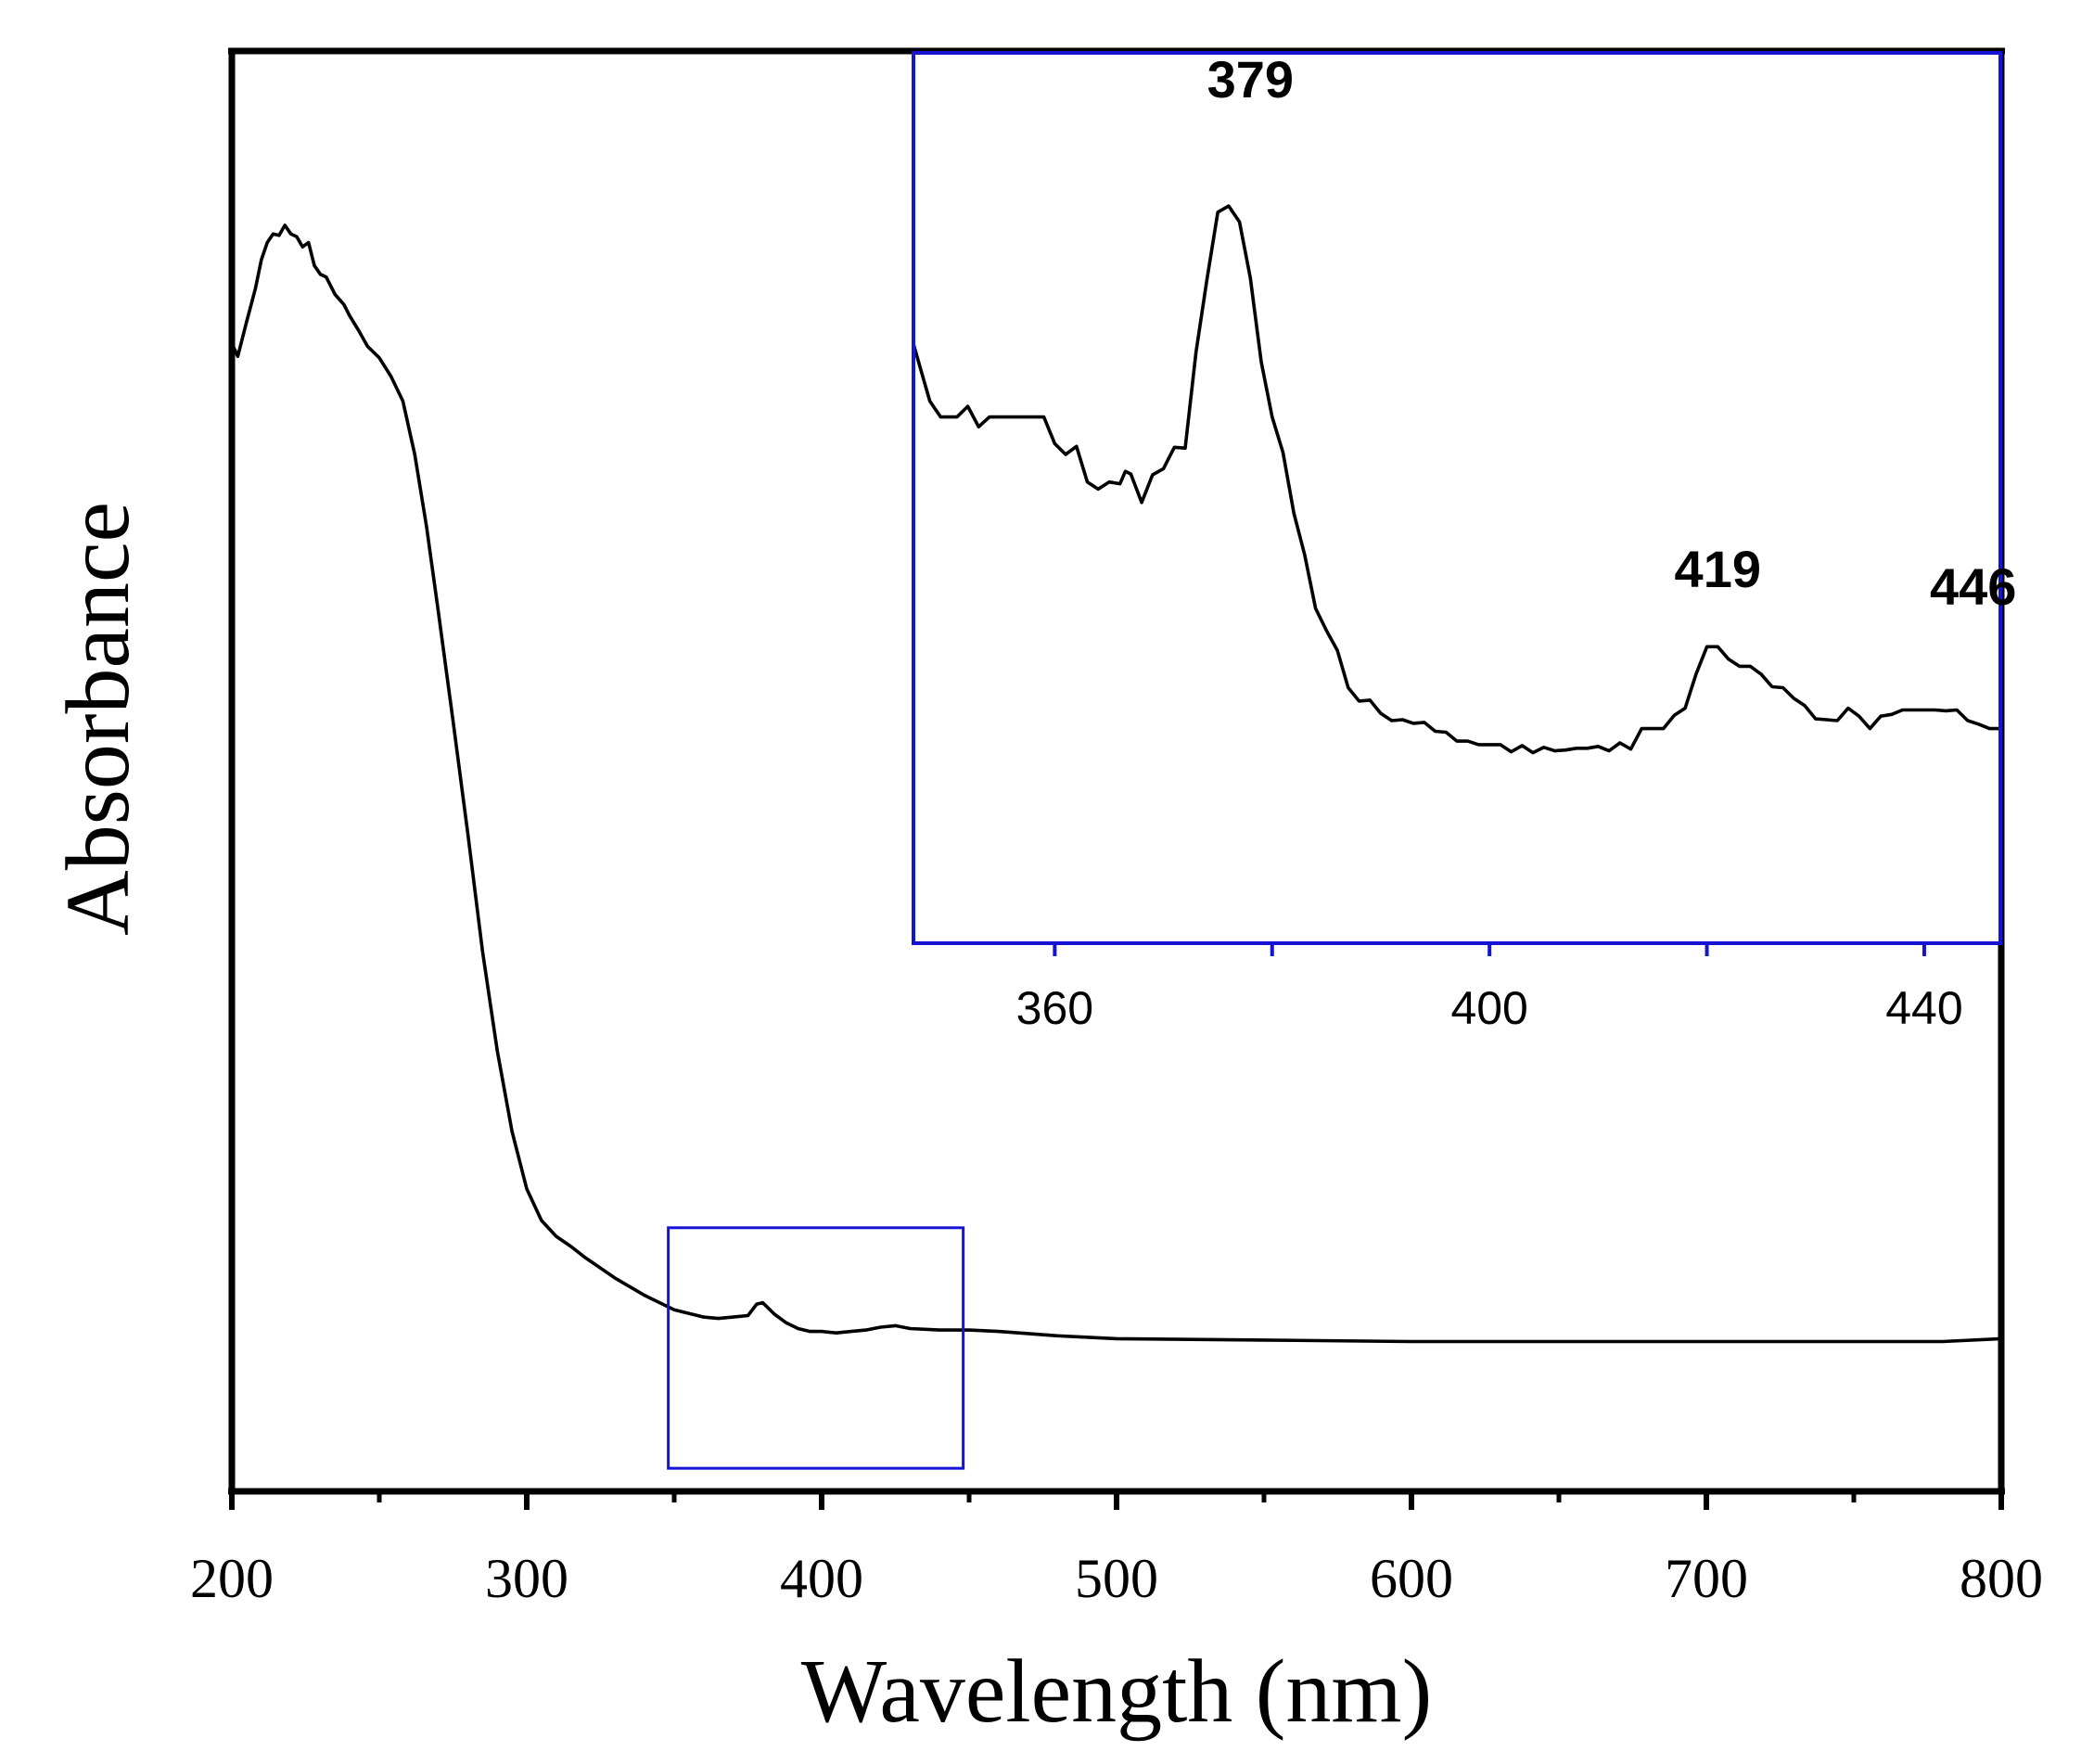 Image resolution: width=2094 pixels, height=1764 pixels. What do you see at coordinates (1054, 1008) in the screenshot?
I see `inset-x-tick-label: 360` at bounding box center [1054, 1008].